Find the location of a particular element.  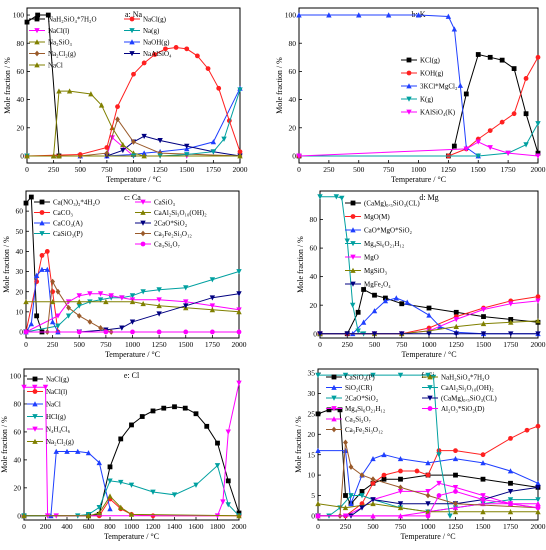

x-tick-label: 1750 is located at coordinates (510, 526).